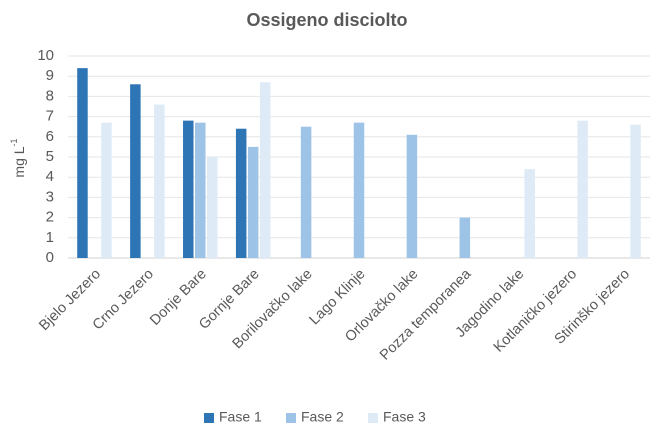  What do you see at coordinates (50, 257) in the screenshot?
I see `y-tick-label: 0` at bounding box center [50, 257].